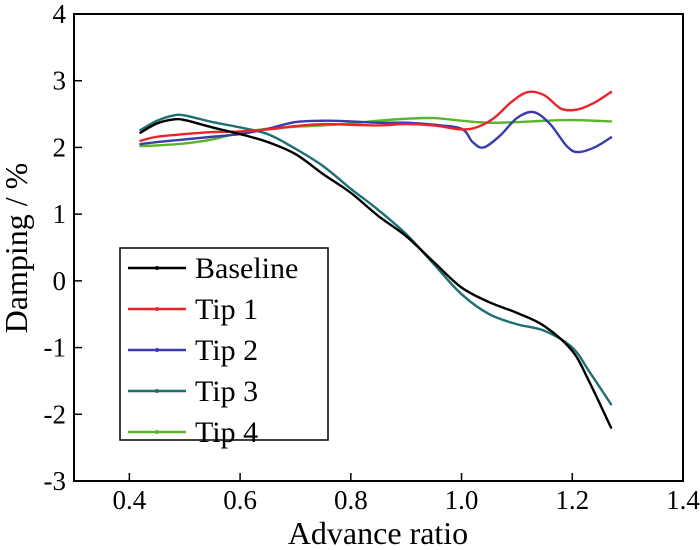 This screenshot has height=550, width=700. Describe the element at coordinates (226, 309) in the screenshot. I see `legend-label-tip-1: Tip 1` at that location.